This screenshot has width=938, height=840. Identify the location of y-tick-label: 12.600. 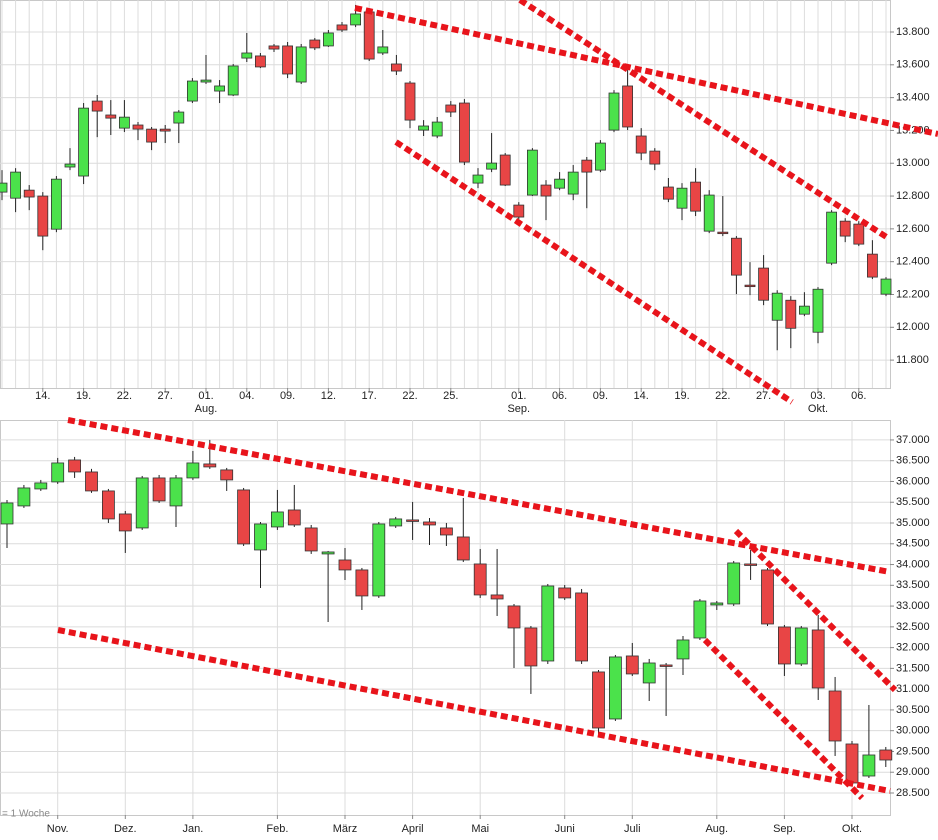
(913, 229).